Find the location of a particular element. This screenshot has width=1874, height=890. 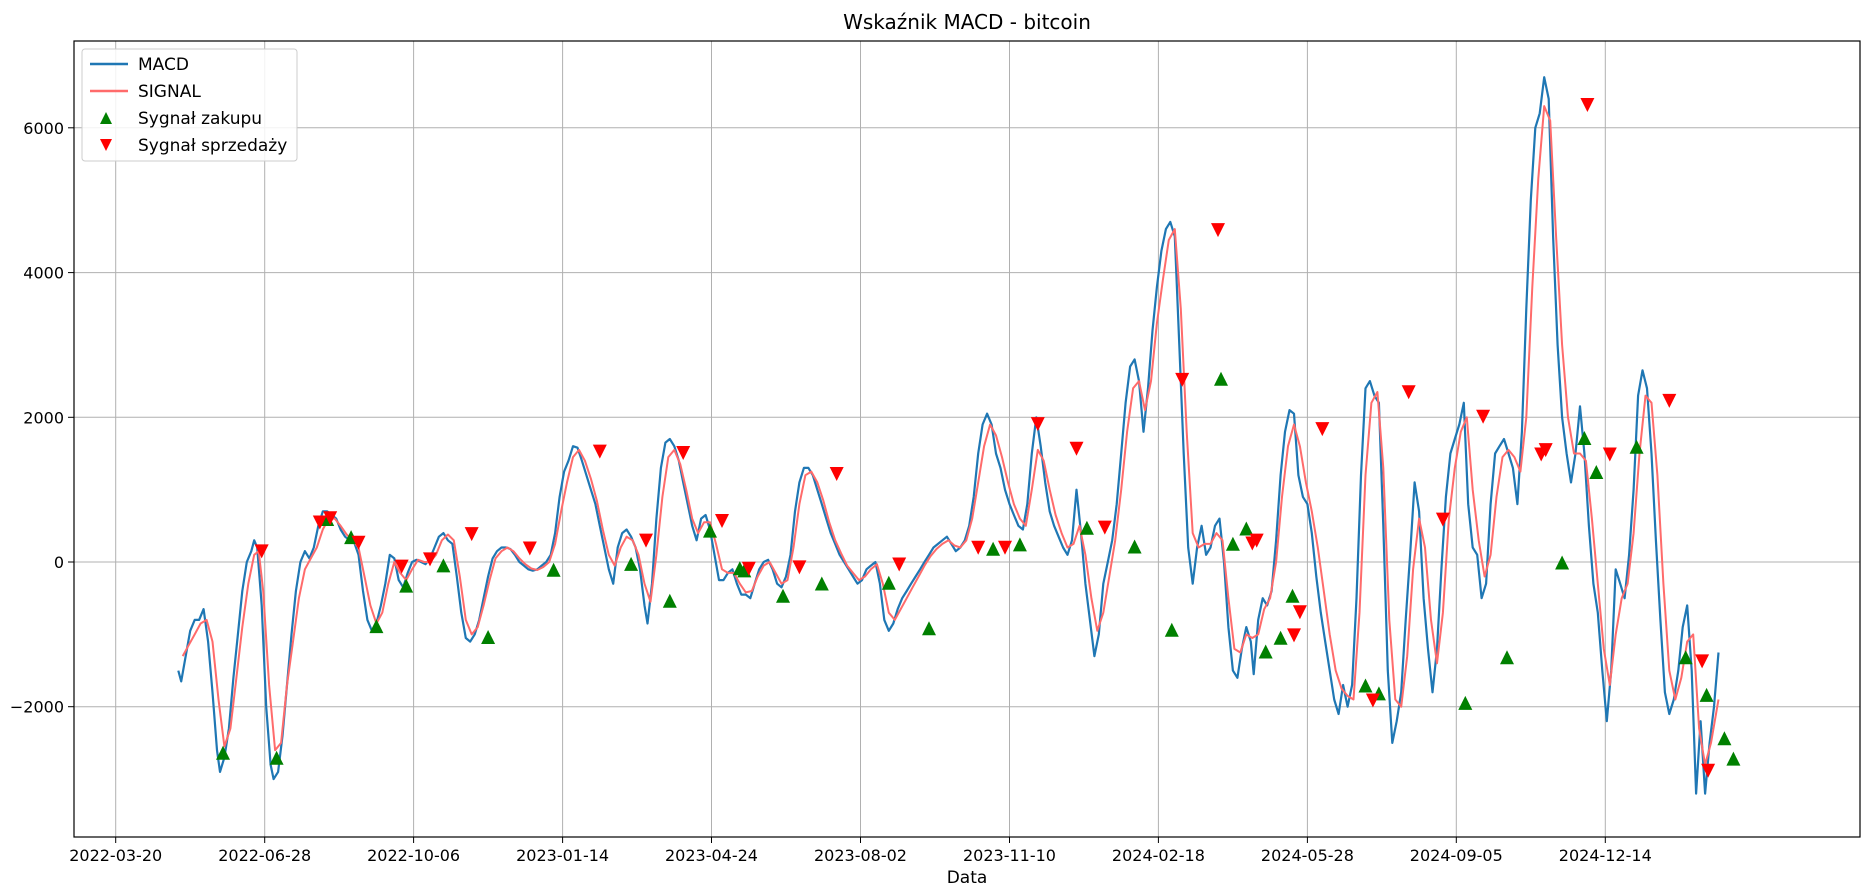

x-tick-label: 2023-04-24 is located at coordinates (711, 855).